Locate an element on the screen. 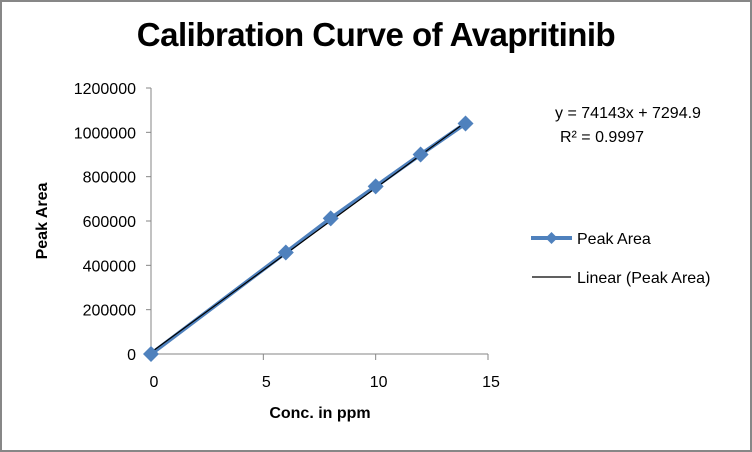 The width and height of the screenshot is (752, 452). y-tick-label: 1000000 is located at coordinates (105, 133).